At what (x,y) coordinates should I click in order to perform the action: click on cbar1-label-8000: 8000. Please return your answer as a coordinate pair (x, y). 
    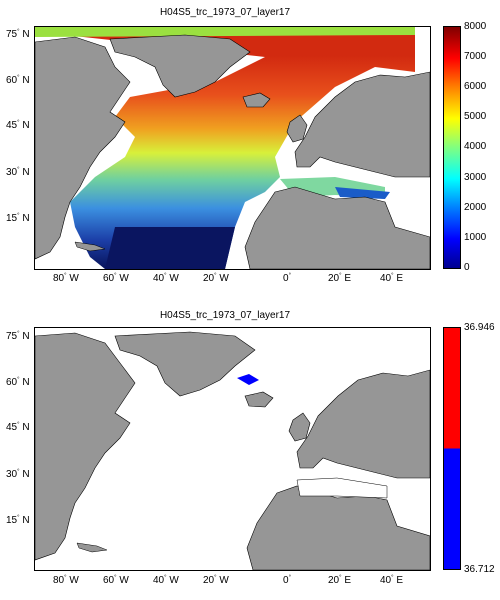
    Looking at the image, I should click on (475, 26).